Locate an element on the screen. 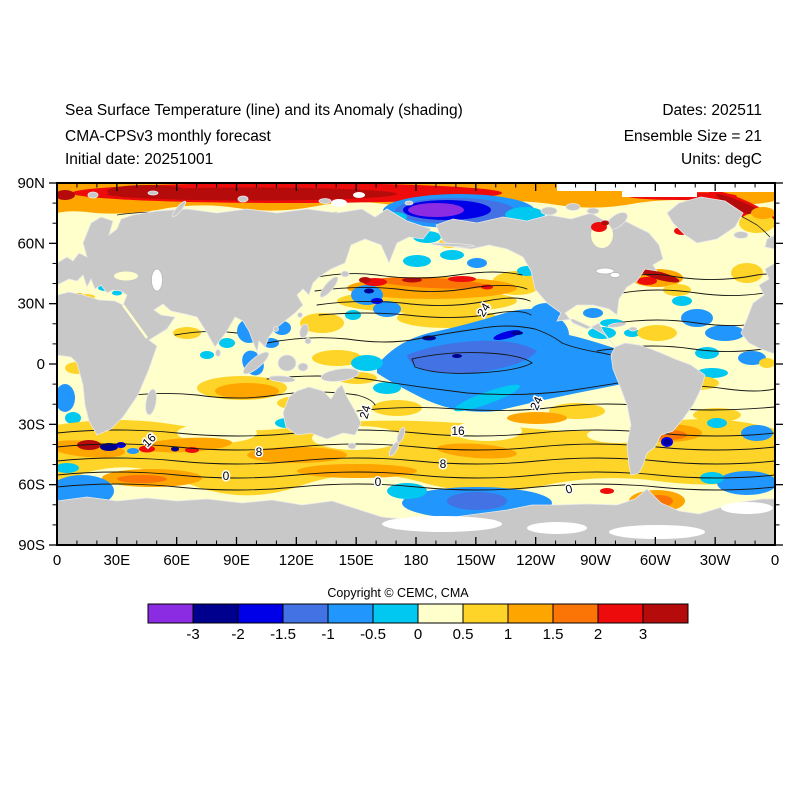  y-axis-tick-label: 60S is located at coordinates (31, 485).